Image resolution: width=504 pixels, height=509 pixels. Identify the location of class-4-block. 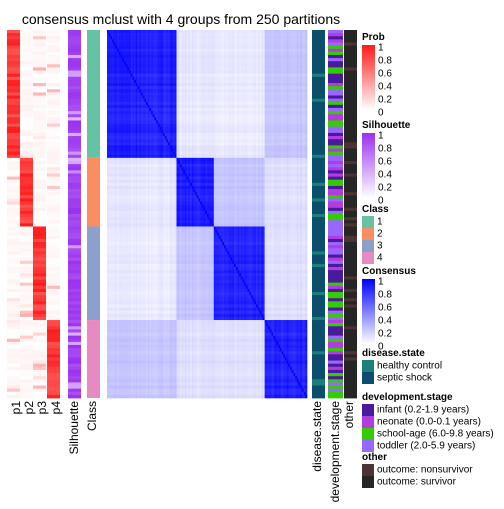
(93, 359).